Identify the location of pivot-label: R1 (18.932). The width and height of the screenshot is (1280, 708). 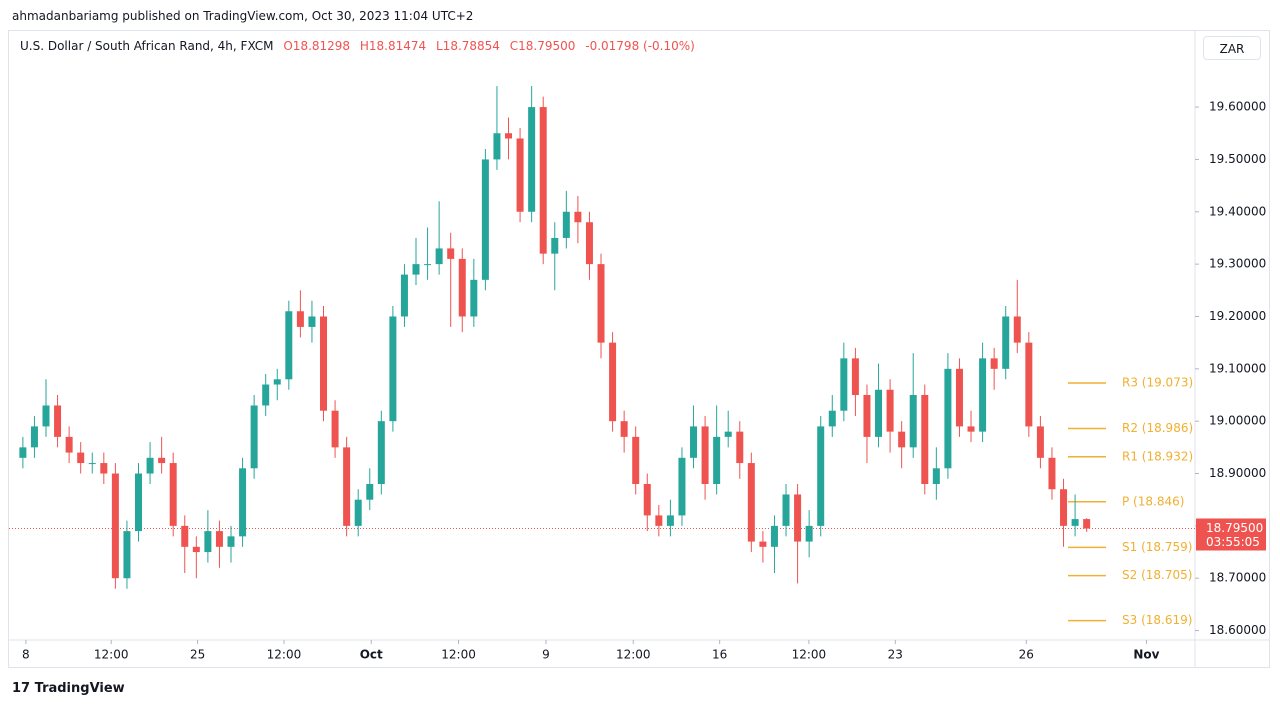
(1157, 456).